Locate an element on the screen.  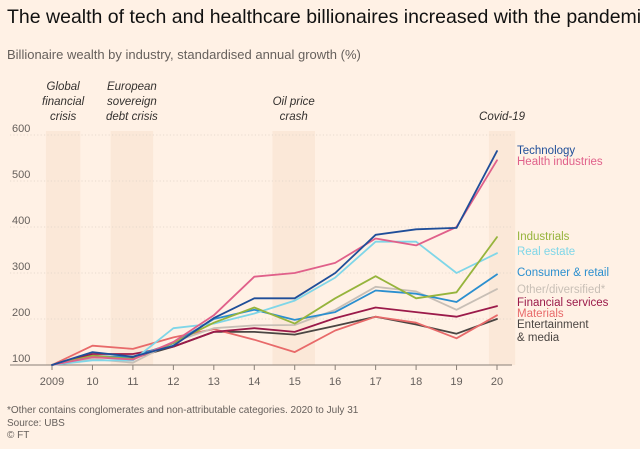
series-label-entertainment-media: Entertainment is located at coordinates (553, 325).